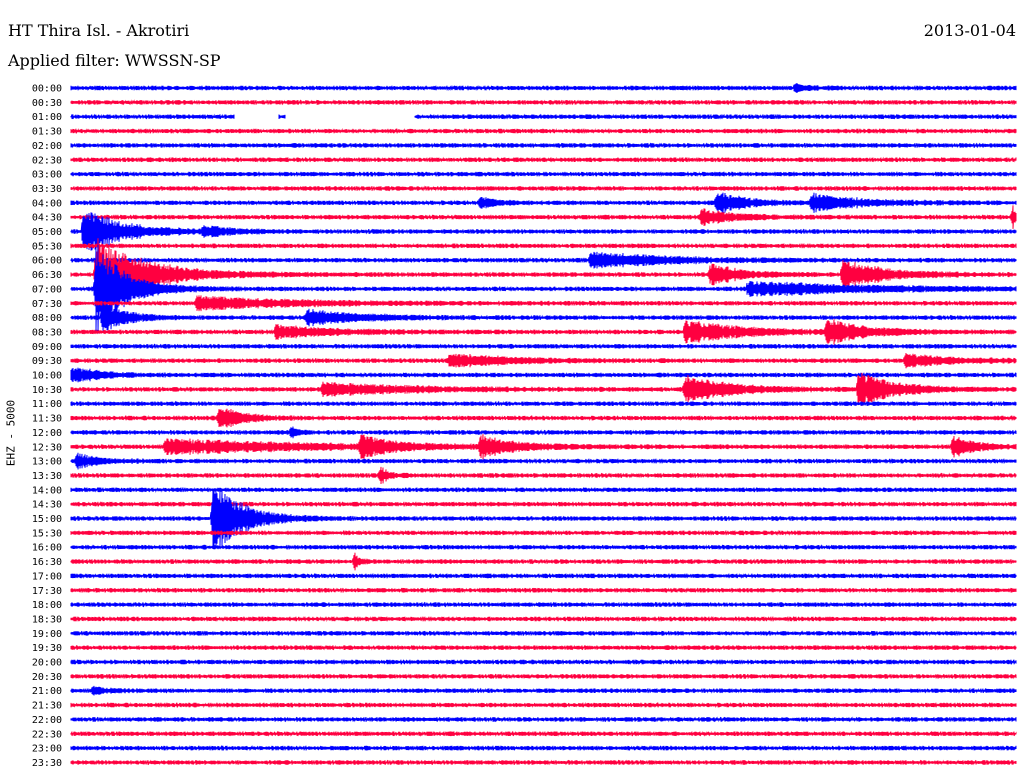  Describe the element at coordinates (47, 605) in the screenshot. I see `row-time-label: 18:00` at that location.